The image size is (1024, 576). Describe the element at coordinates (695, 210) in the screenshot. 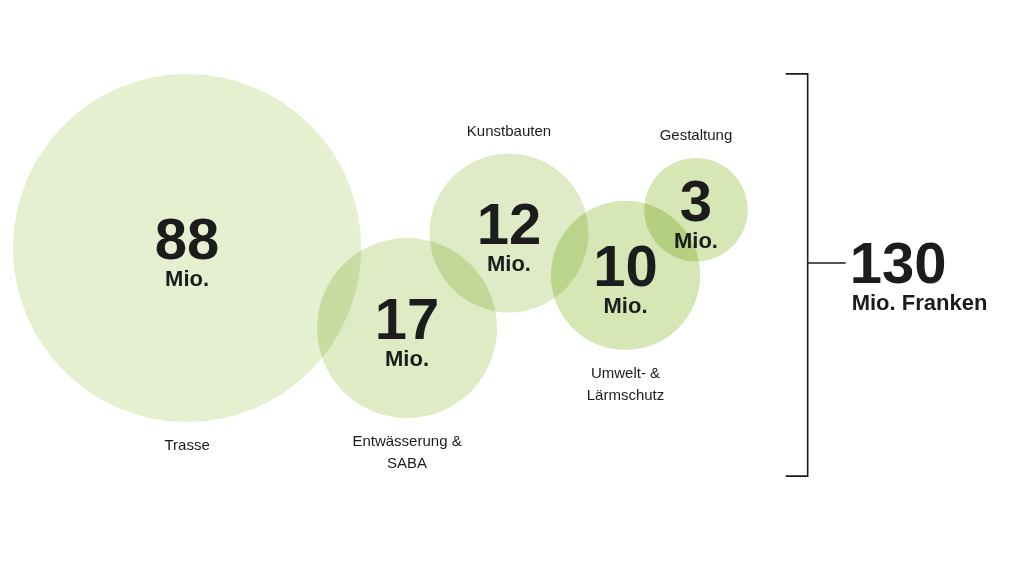

I see `data-label: 3 Mio.` at that location.